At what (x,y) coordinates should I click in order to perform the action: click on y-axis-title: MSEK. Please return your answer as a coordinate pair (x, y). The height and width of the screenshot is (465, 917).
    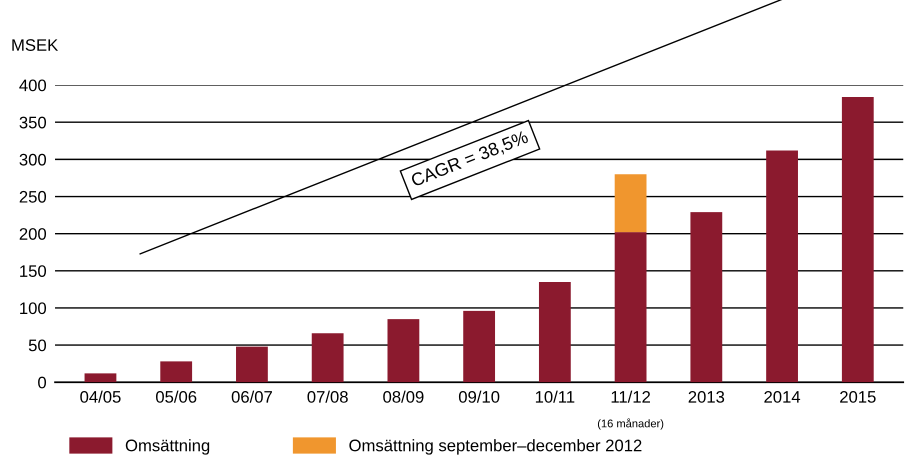
    Looking at the image, I should click on (35, 45).